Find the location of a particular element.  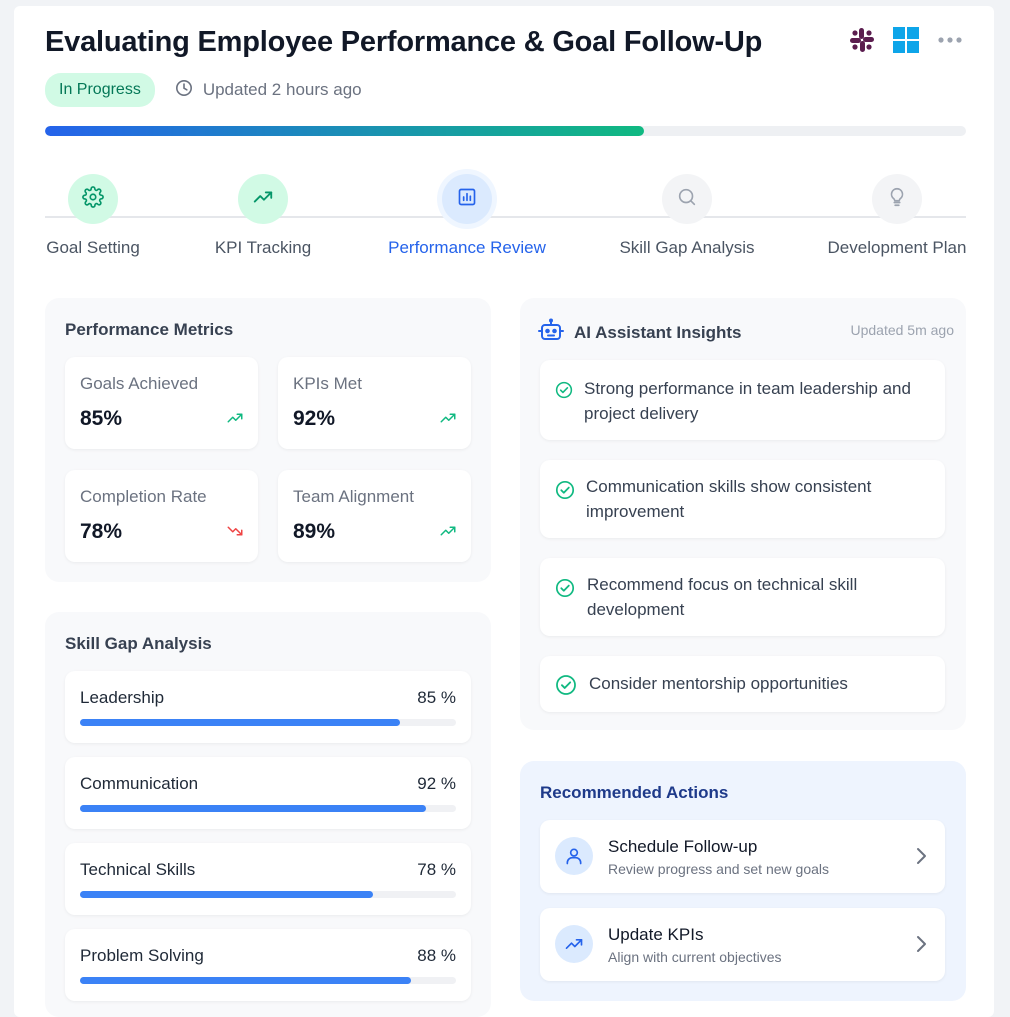

step-kpi-tracking: KPI Tracking is located at coordinates (263, 216).